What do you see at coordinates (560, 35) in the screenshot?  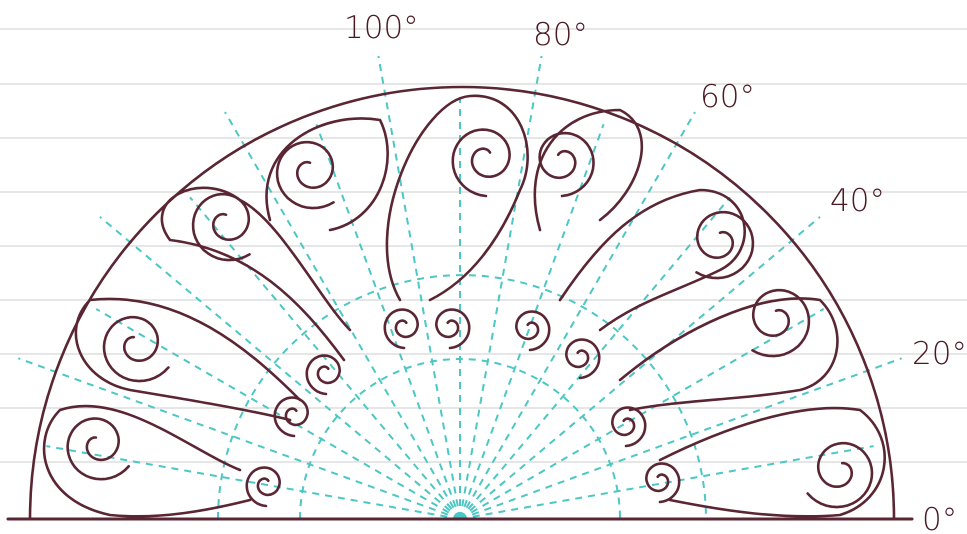 I see `label-80-degrees: 80°` at bounding box center [560, 35].